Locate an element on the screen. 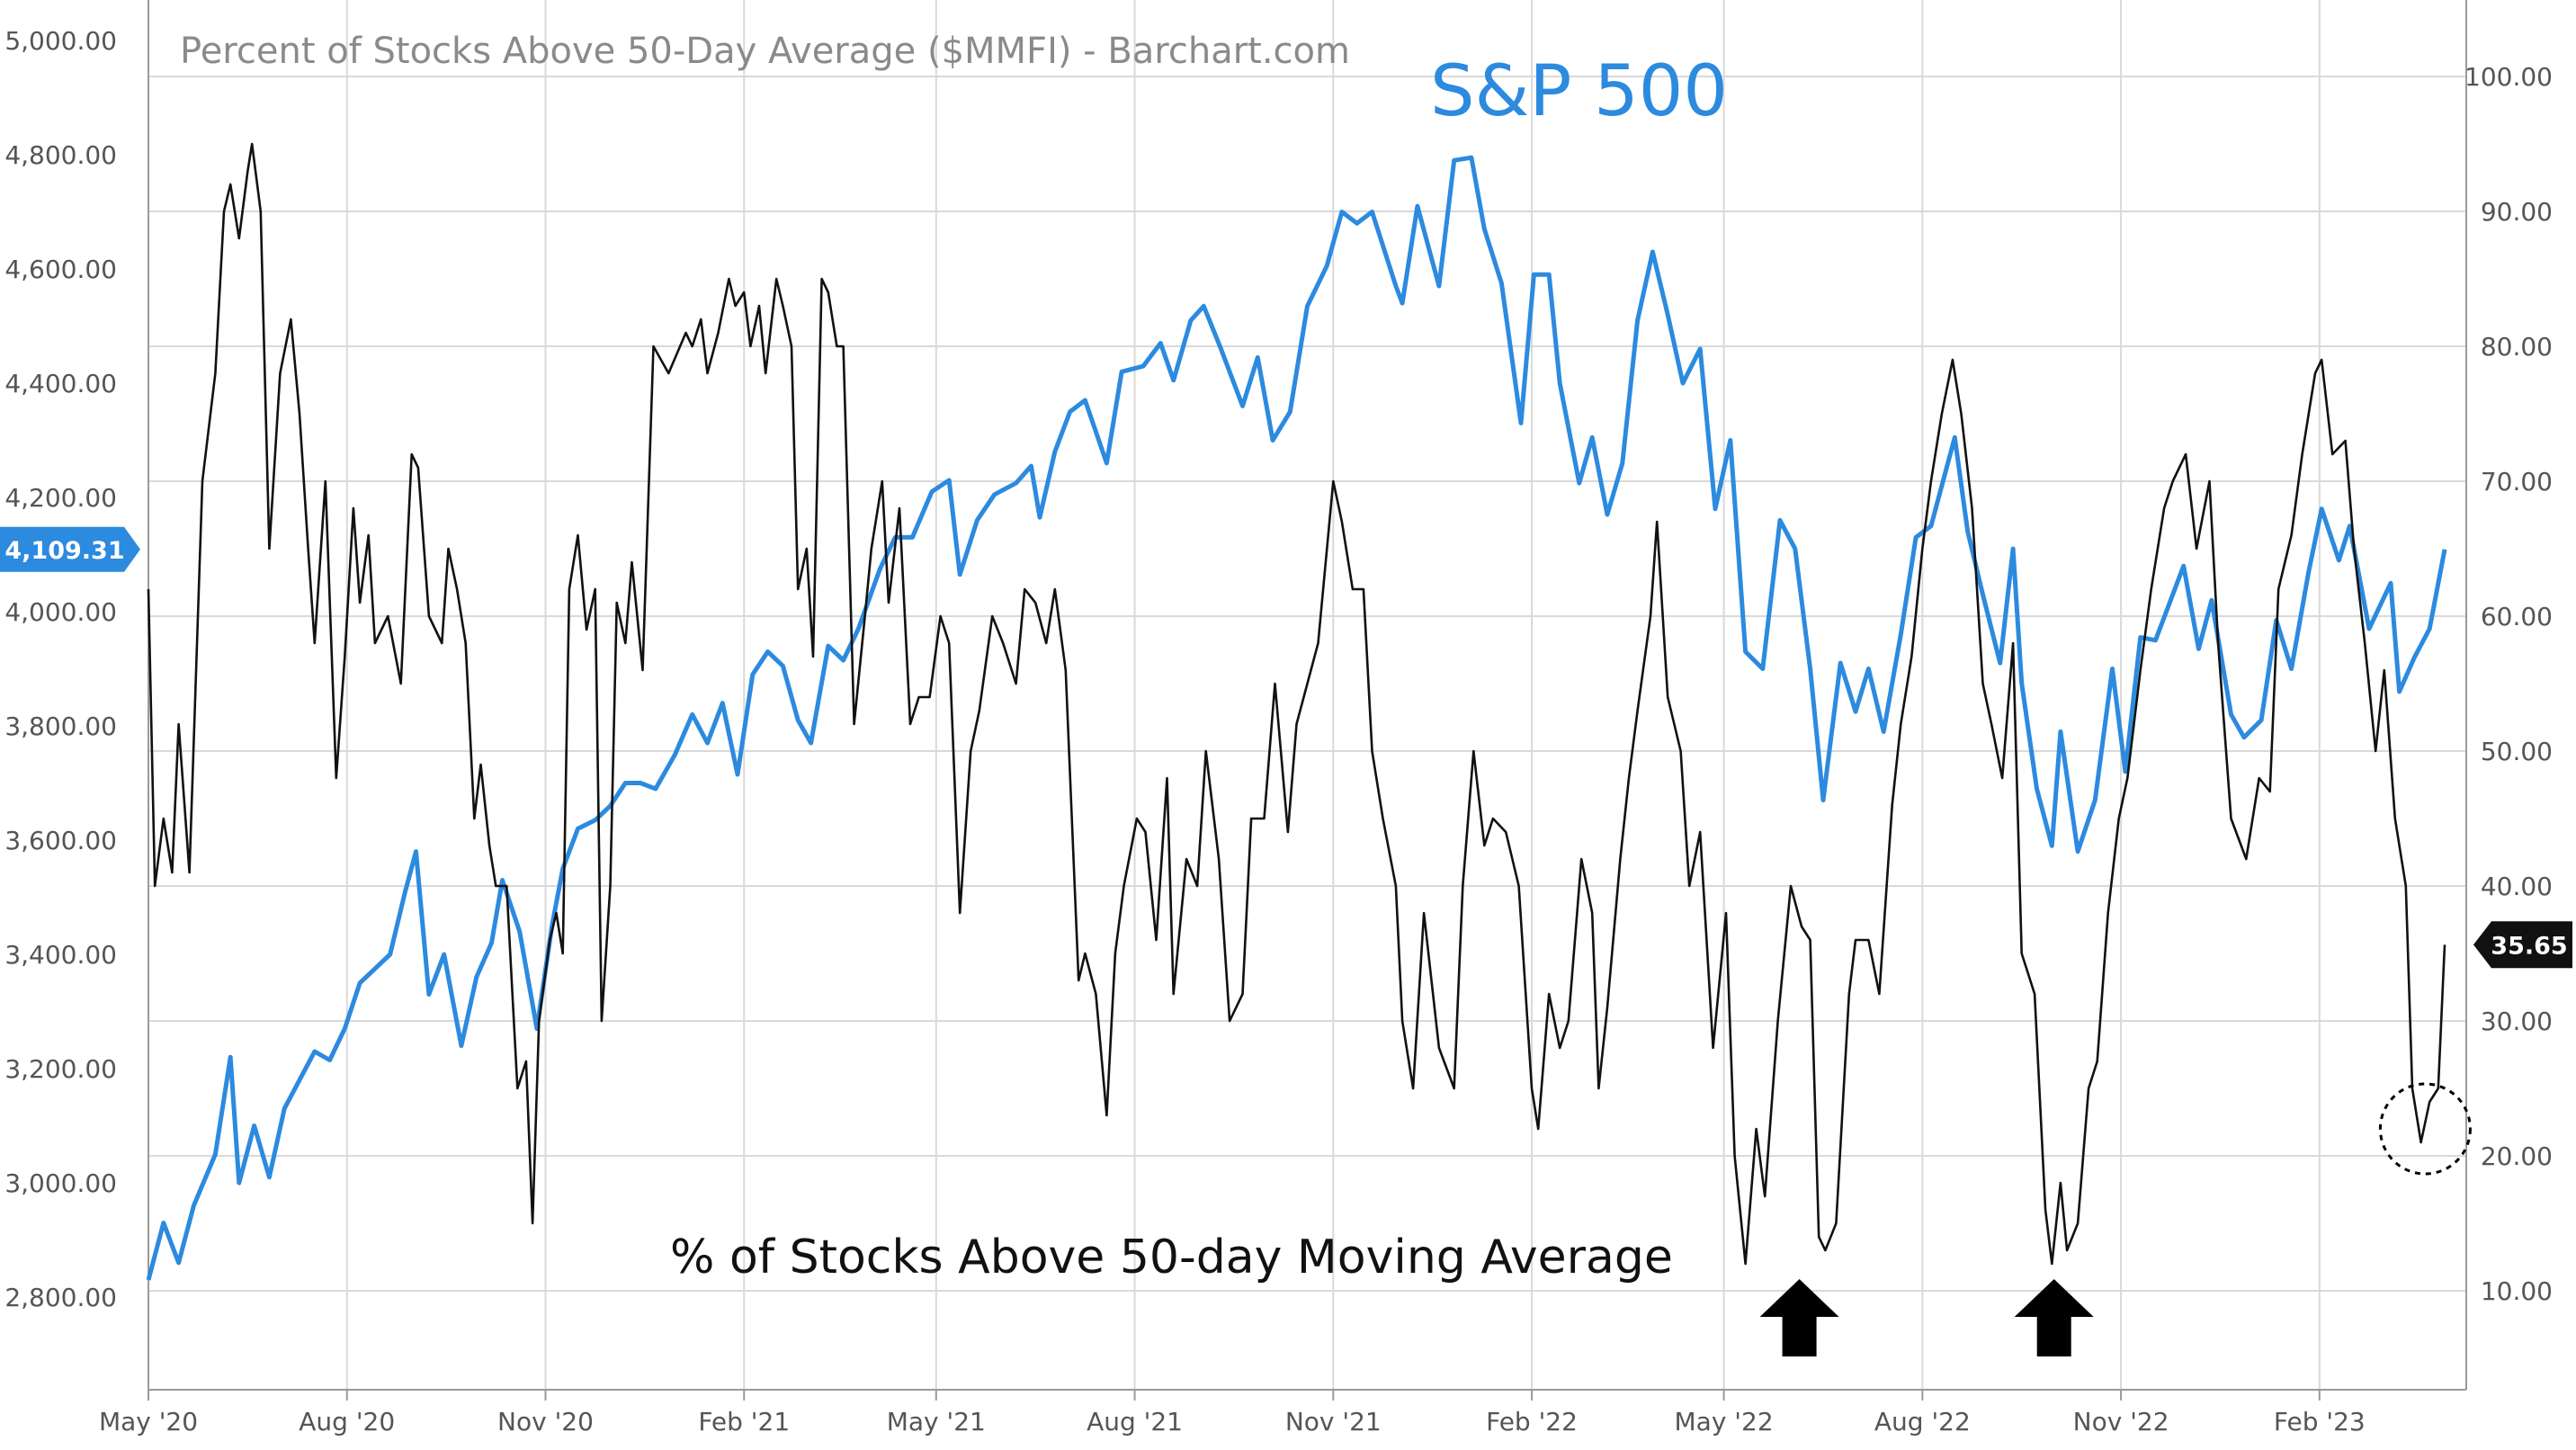 Image resolution: width=2576 pixels, height=1450 pixels. left-tick-label: 3,000.00 is located at coordinates (60, 1183).